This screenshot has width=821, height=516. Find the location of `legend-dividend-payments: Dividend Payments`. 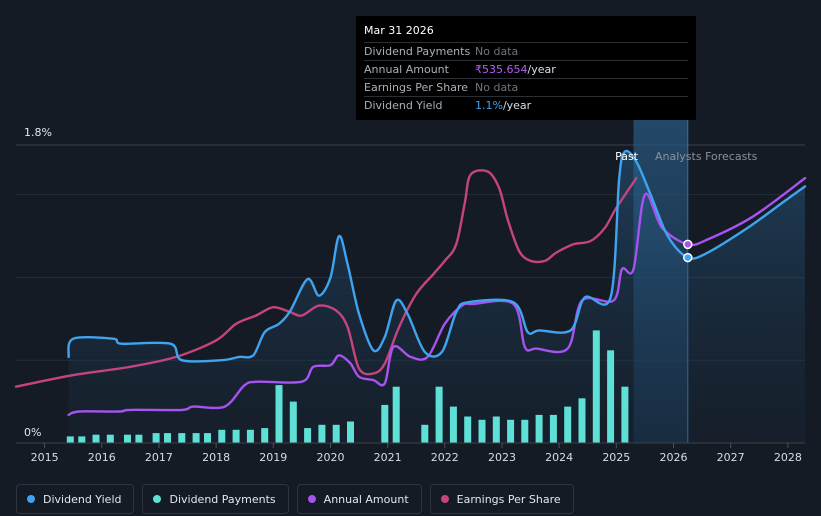

legend-dividend-payments: Dividend Payments is located at coordinates (215, 499).